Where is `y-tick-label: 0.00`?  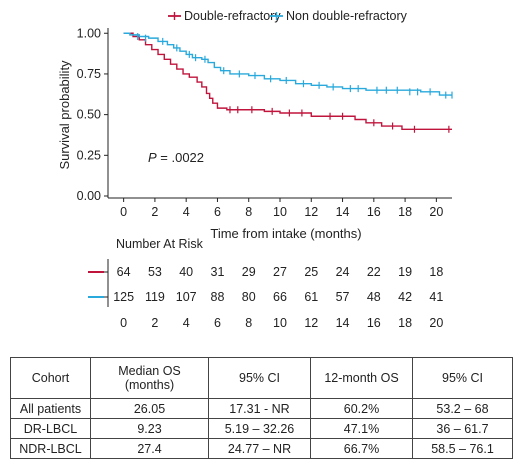
y-tick-label: 0.00 is located at coordinates (89, 196).